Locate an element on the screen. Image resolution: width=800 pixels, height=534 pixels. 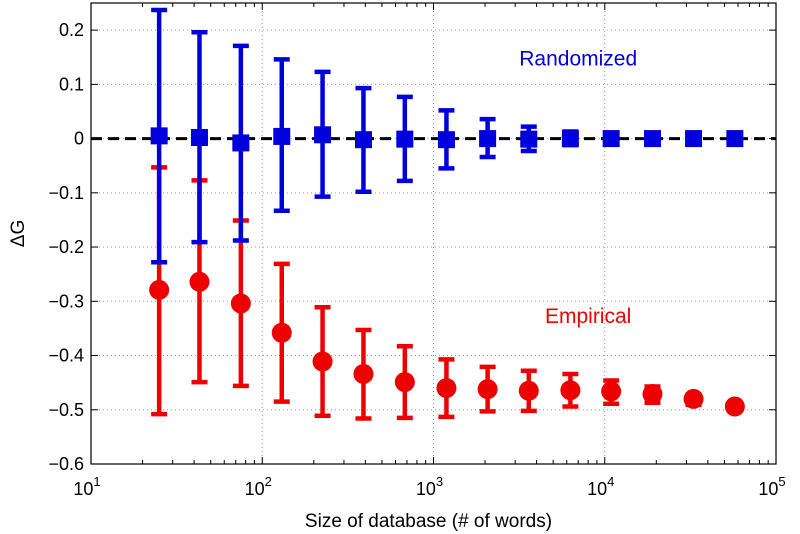
x-tick-label: 10² is located at coordinates (258, 486).